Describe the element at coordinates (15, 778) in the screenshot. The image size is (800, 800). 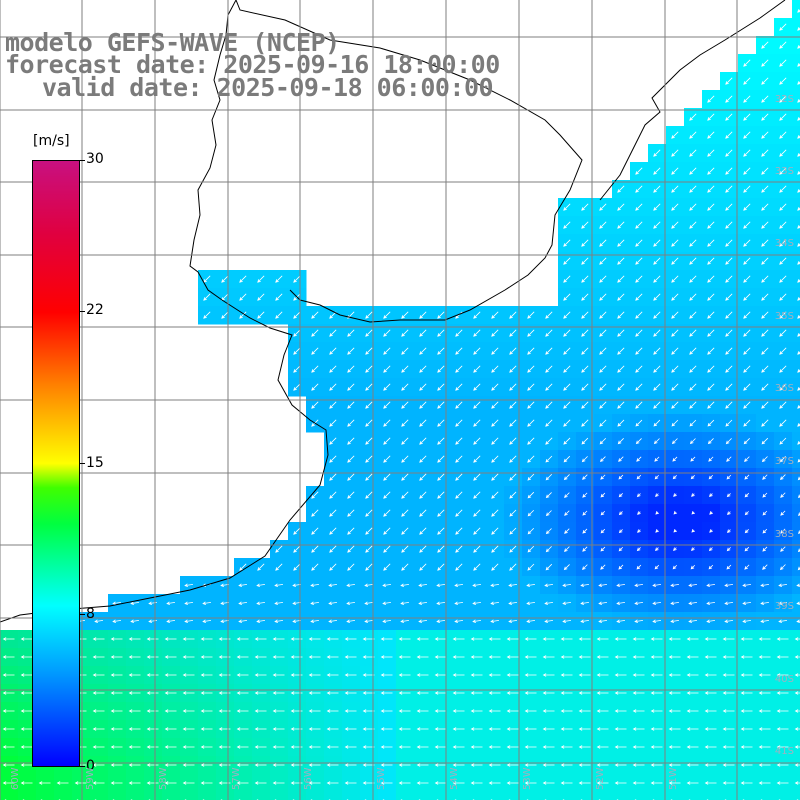
I see `longitude-label: 60W` at that location.